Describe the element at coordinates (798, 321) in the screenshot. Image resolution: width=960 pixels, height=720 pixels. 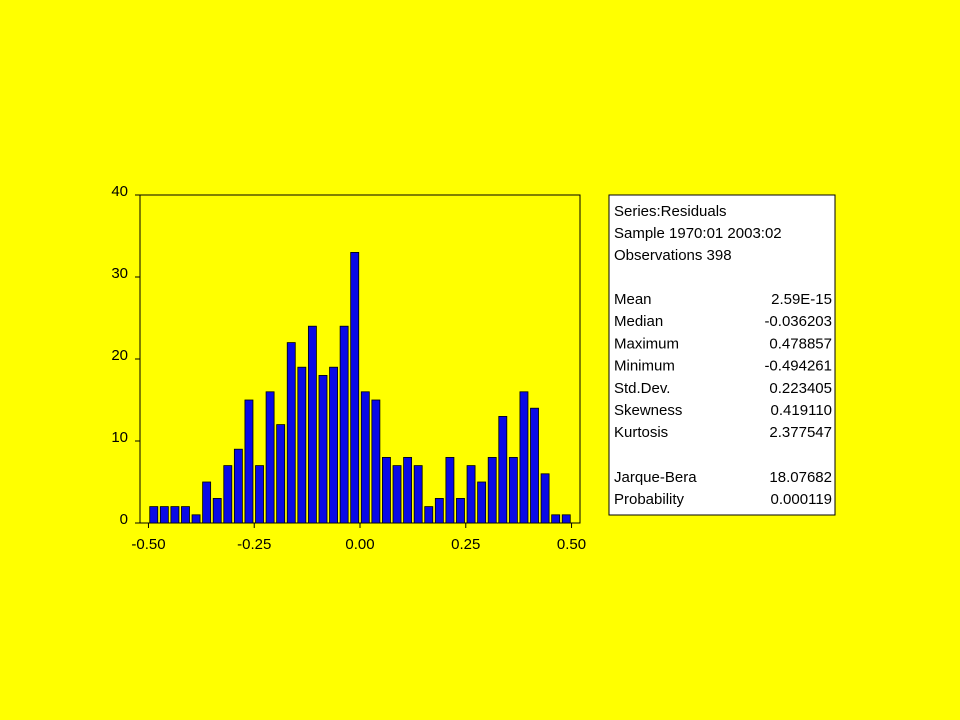
I see `stat-value: -0.036203` at that location.